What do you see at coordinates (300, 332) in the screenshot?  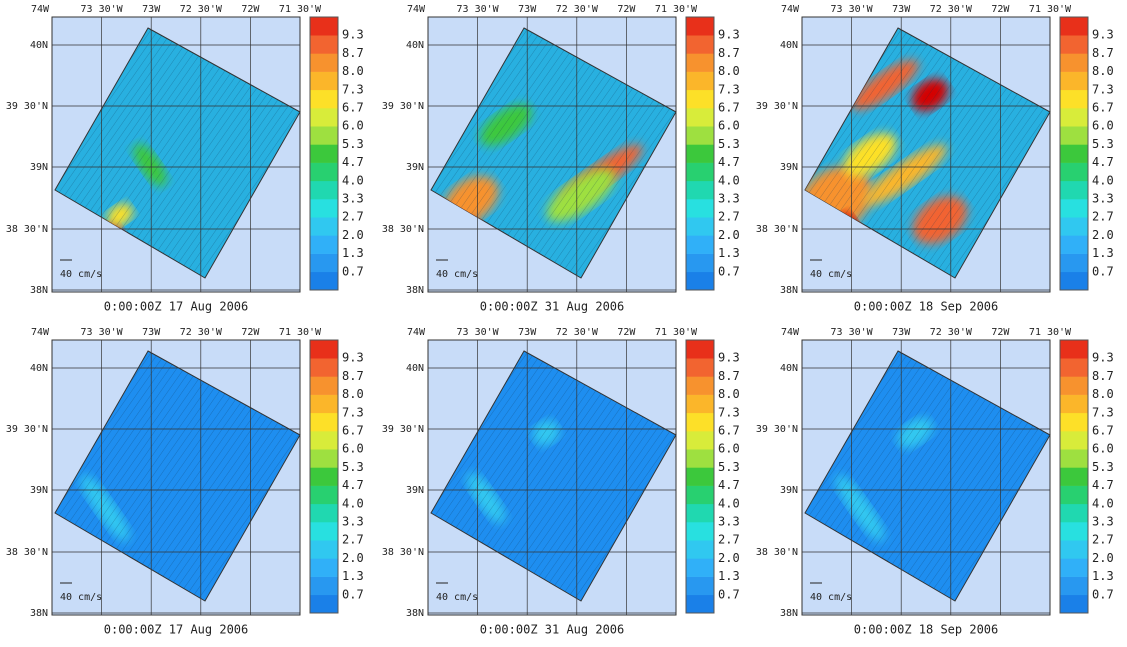 I see `lon-label: 71 30'W` at bounding box center [300, 332].